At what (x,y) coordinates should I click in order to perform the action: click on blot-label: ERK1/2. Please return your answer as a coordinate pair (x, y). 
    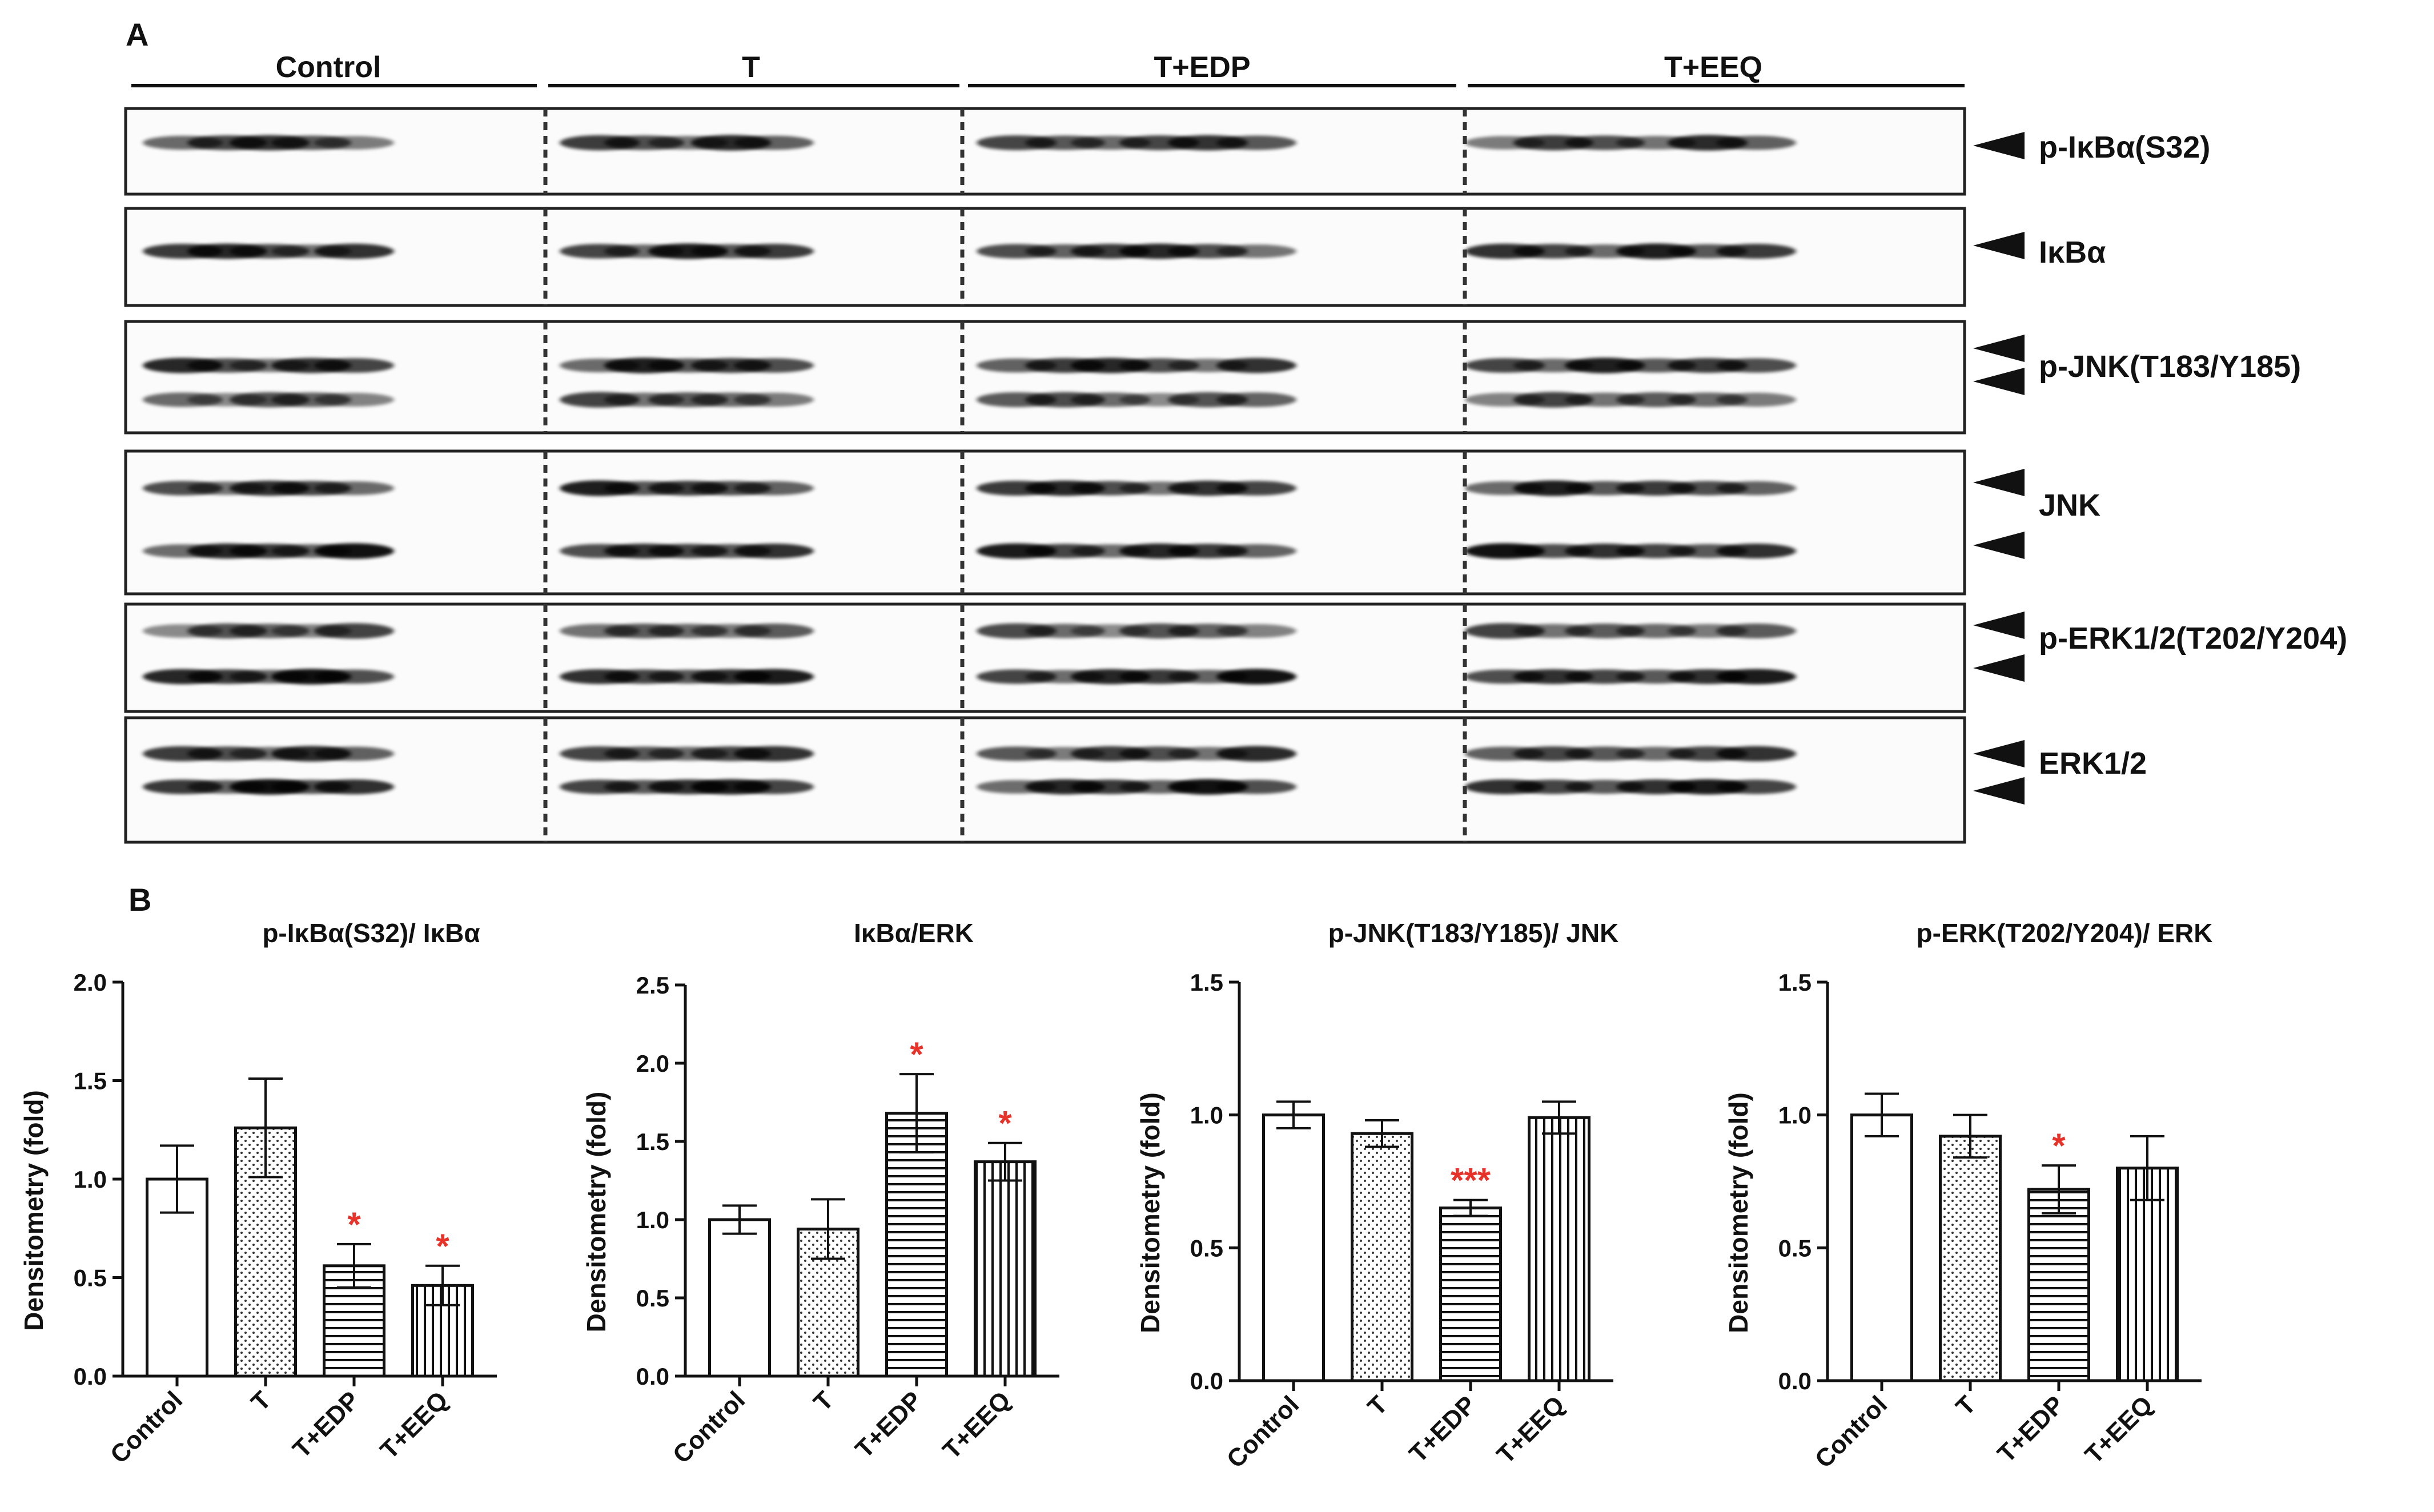
    Looking at the image, I should click on (2093, 764).